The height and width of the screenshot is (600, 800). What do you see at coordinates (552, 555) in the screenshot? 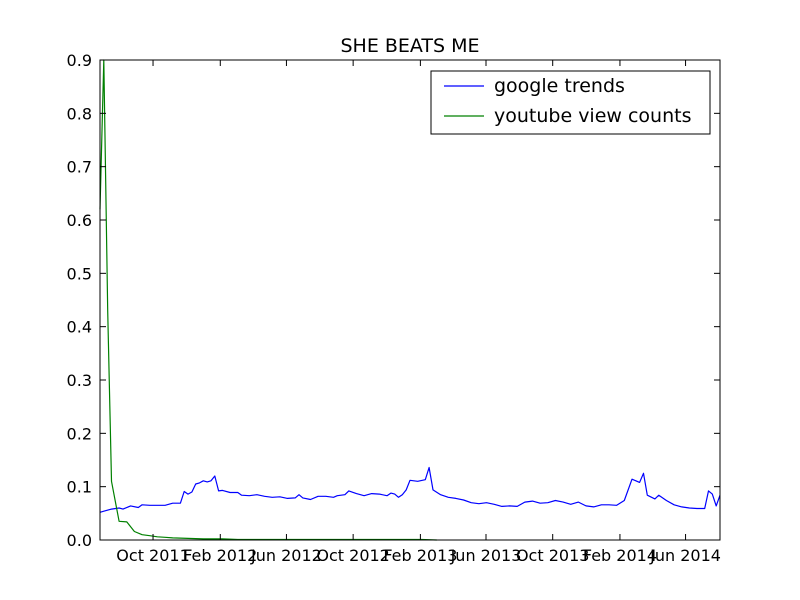
I see `x-tick-label: Oct 2013` at bounding box center [552, 555].